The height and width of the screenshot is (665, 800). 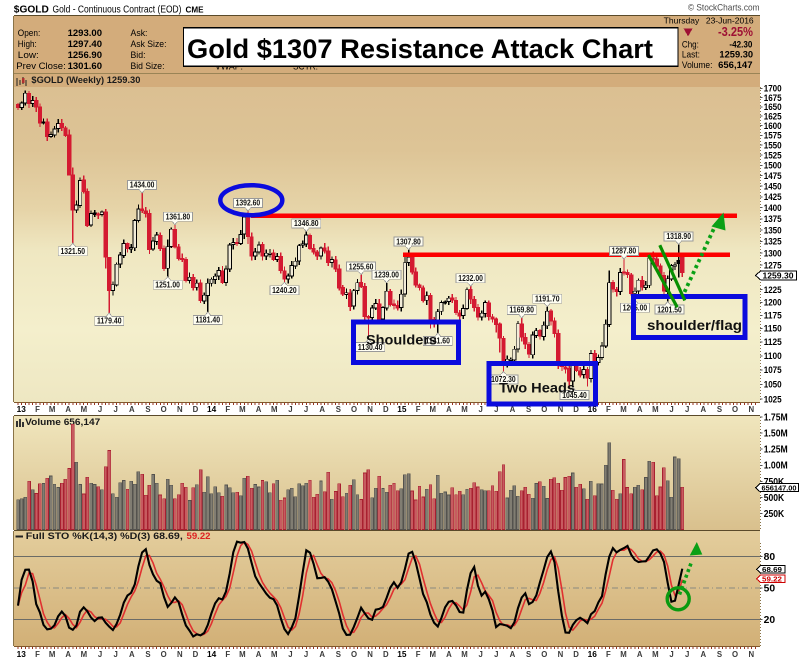 I want to click on svg-text: 1287.80, so click(x=624, y=251).